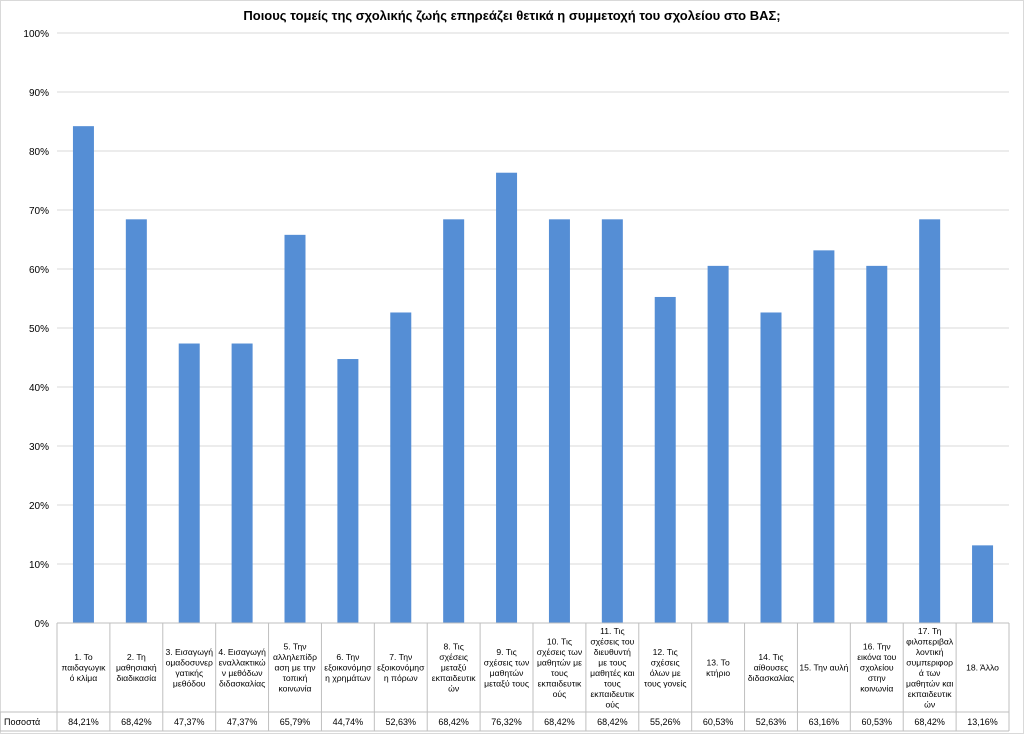 This screenshot has width=1024, height=734. Describe the element at coordinates (83, 722) in the screenshot. I see `data-value-label: 84,21%` at that location.